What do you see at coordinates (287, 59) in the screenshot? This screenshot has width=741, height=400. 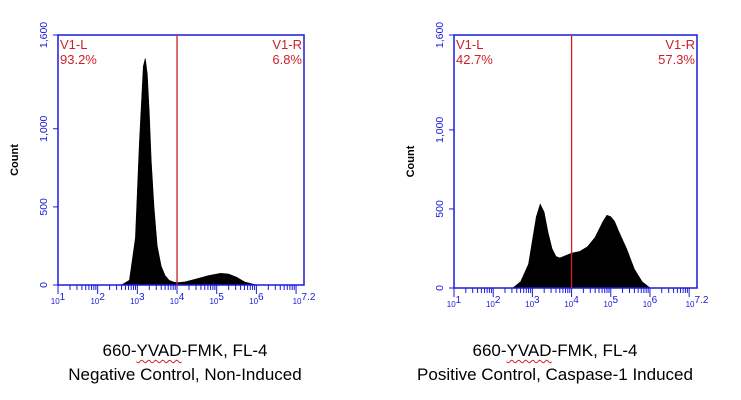 I see `gate-right-percent: 6.8%` at bounding box center [287, 59].